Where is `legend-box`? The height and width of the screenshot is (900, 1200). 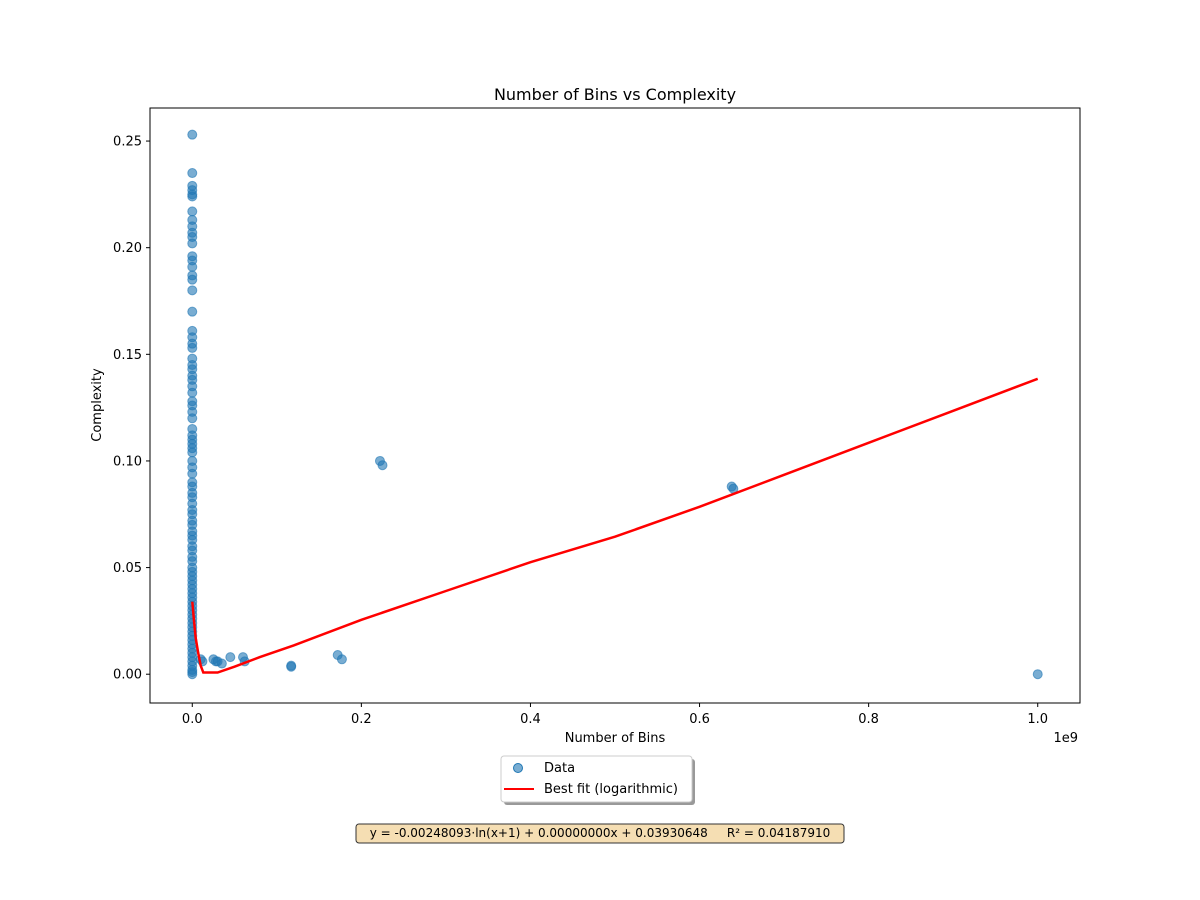 legend-box is located at coordinates (596, 779).